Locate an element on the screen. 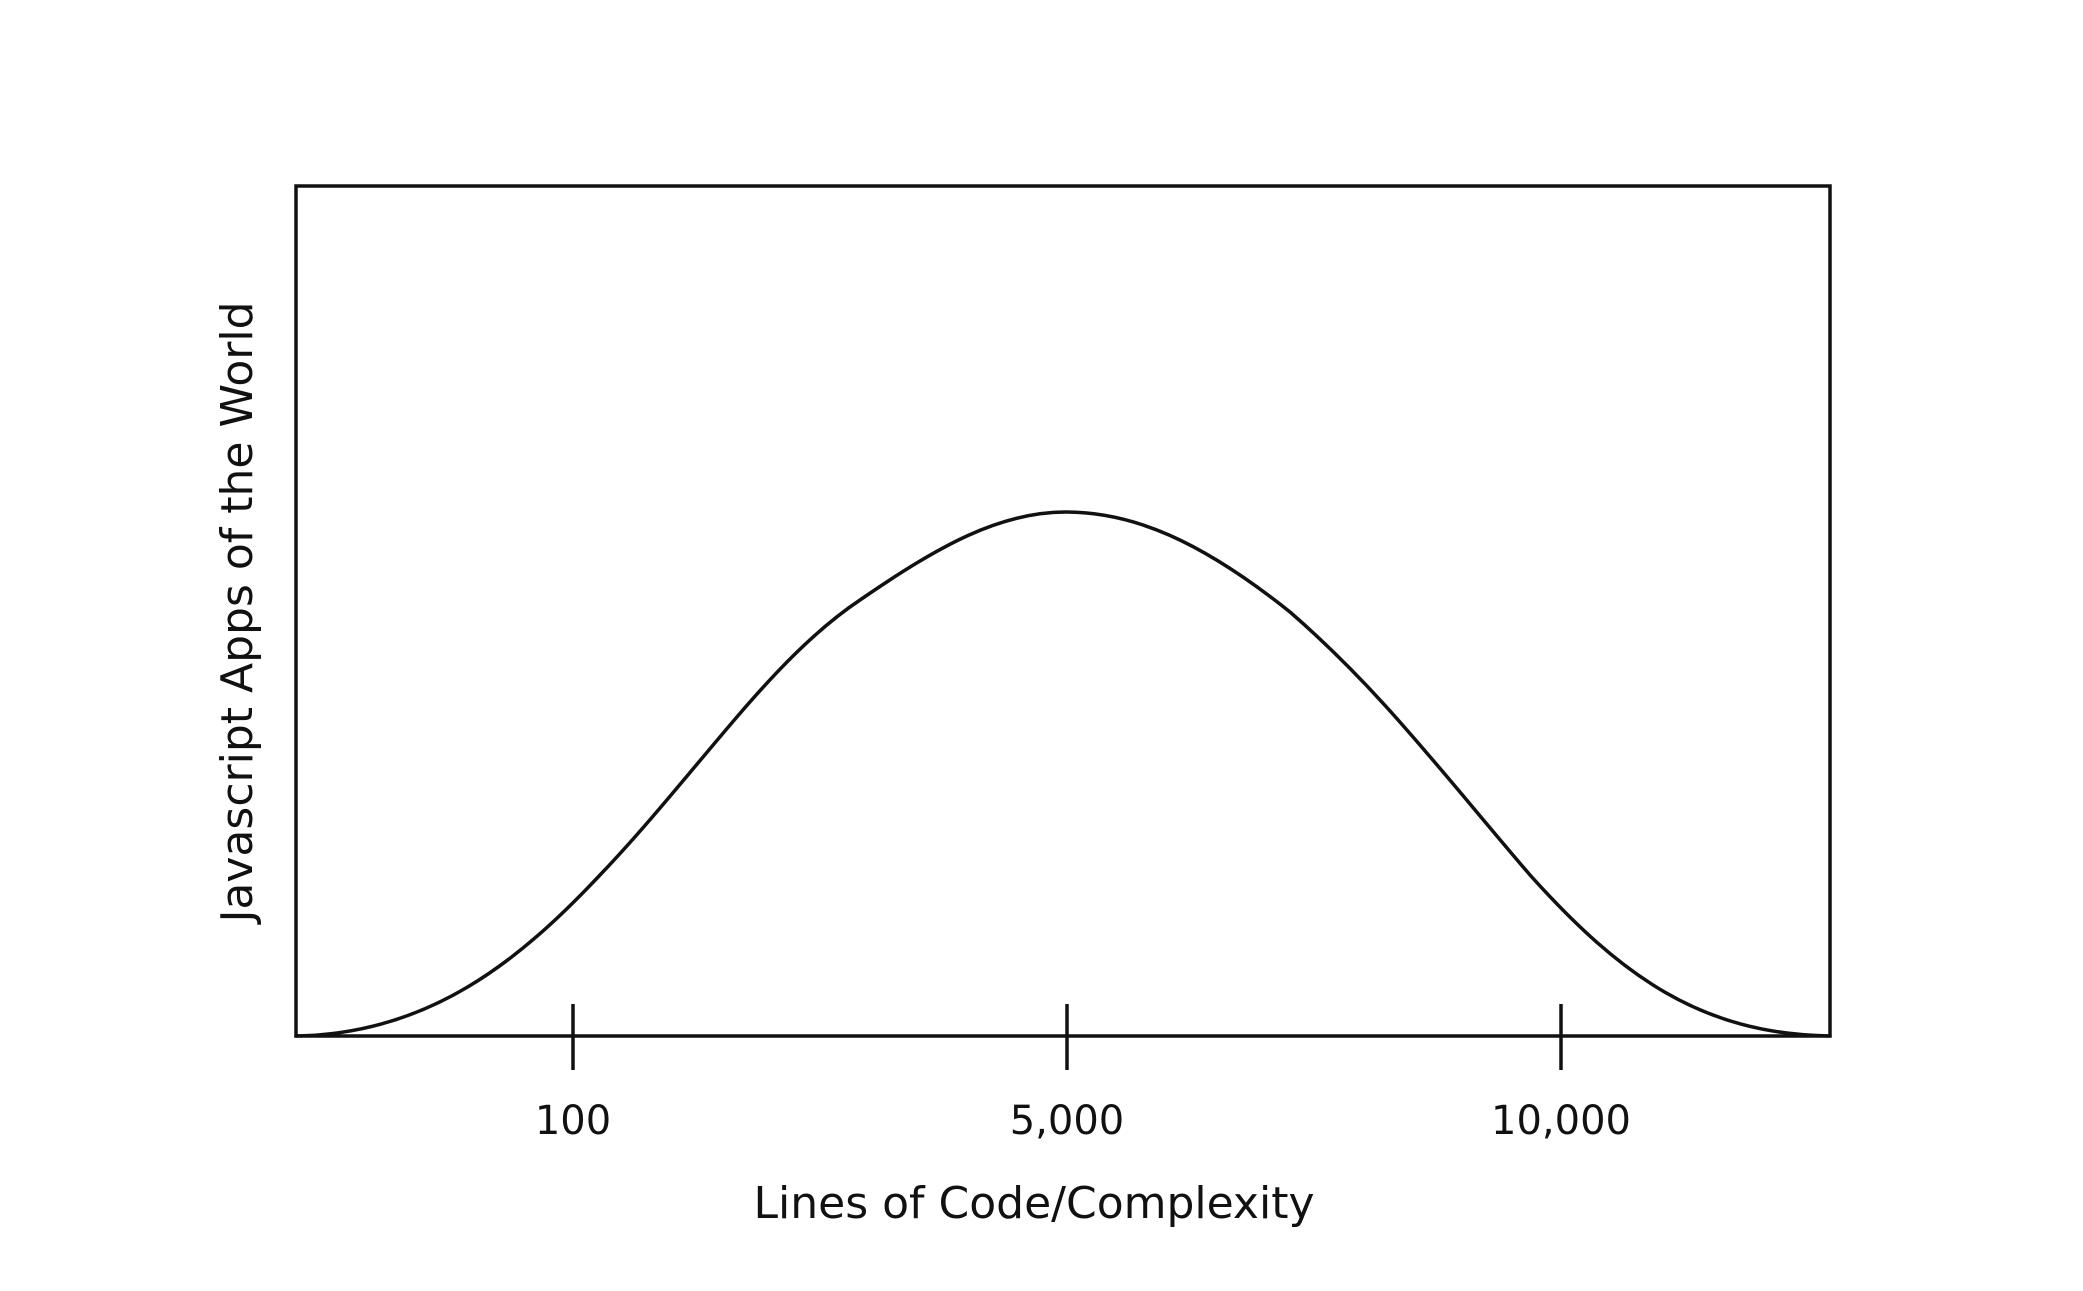 The width and height of the screenshot is (2083, 1291). x-tick-label: 10,000 is located at coordinates (1561, 1121).